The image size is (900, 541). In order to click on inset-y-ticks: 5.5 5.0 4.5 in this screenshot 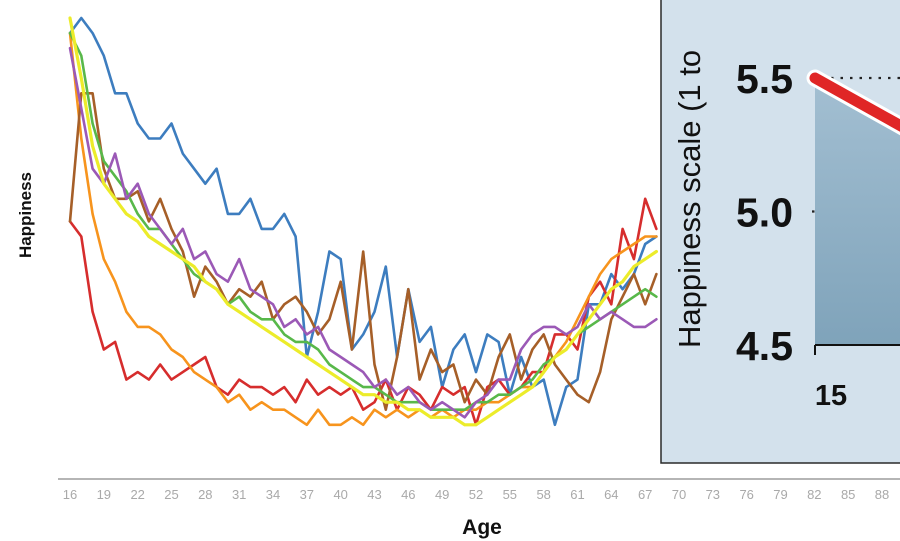, I will do `click(764, 212)`.